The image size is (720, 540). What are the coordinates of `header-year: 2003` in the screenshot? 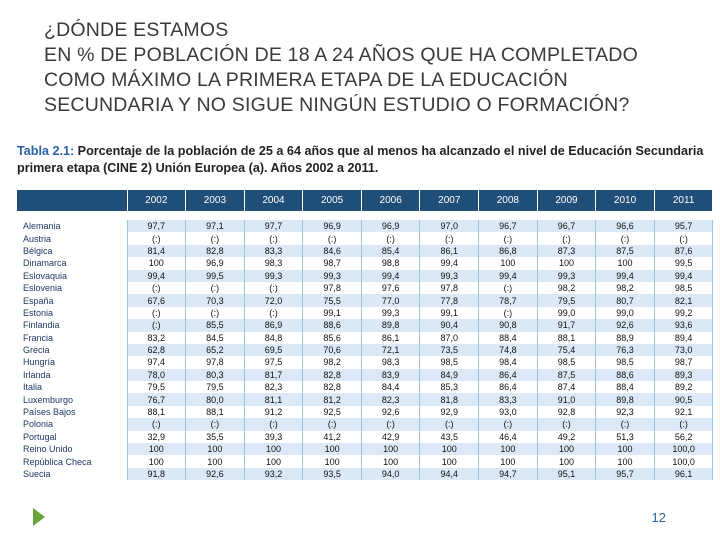 It's located at (215, 200).